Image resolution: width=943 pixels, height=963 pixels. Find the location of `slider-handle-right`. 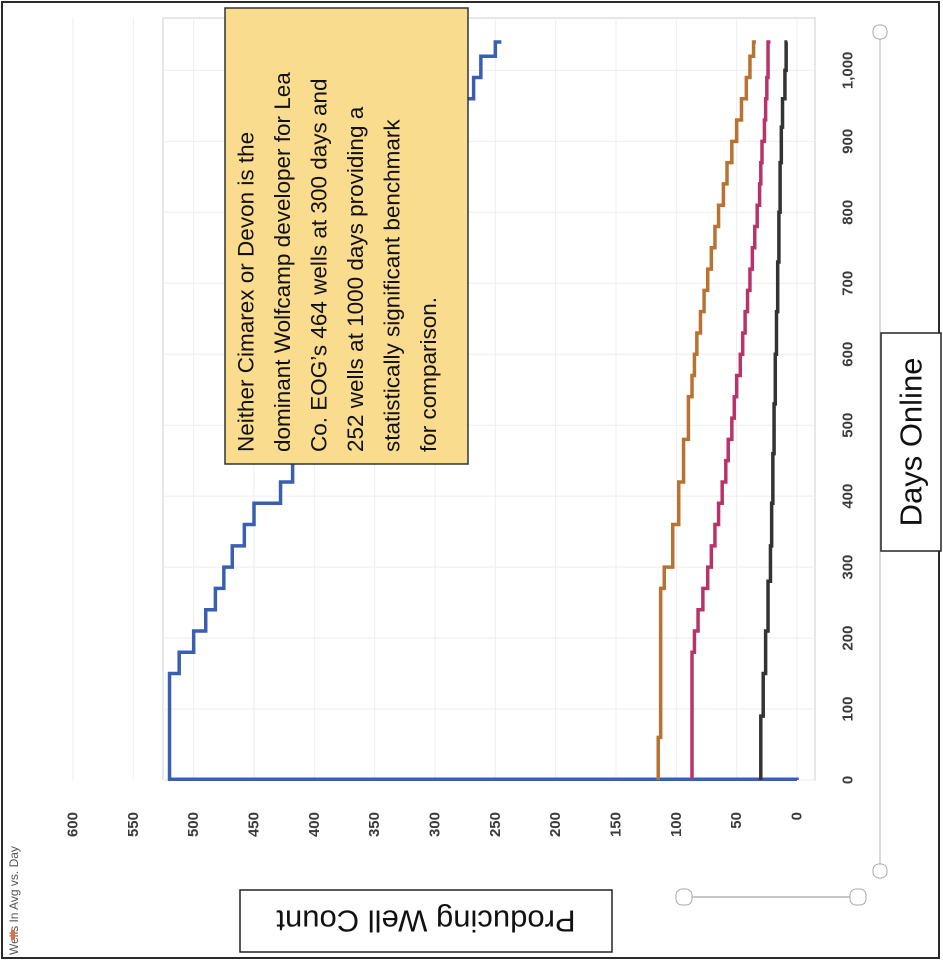

slider-handle-right is located at coordinates (858, 897).